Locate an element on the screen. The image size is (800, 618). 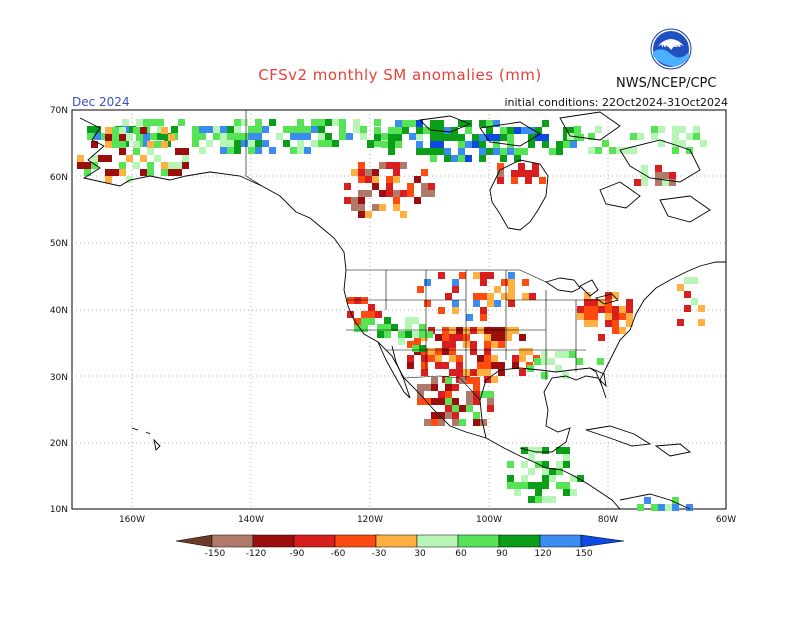
lat-label-20n: 20N is located at coordinates (59, 444).